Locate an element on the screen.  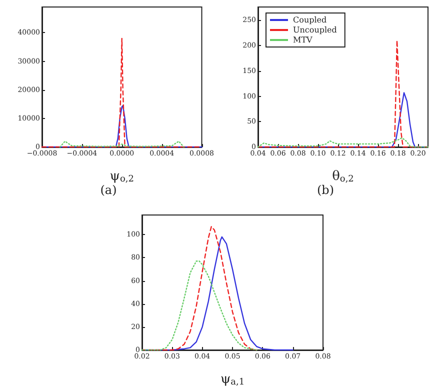
legend-label: Coupled is located at coordinates (310, 20).